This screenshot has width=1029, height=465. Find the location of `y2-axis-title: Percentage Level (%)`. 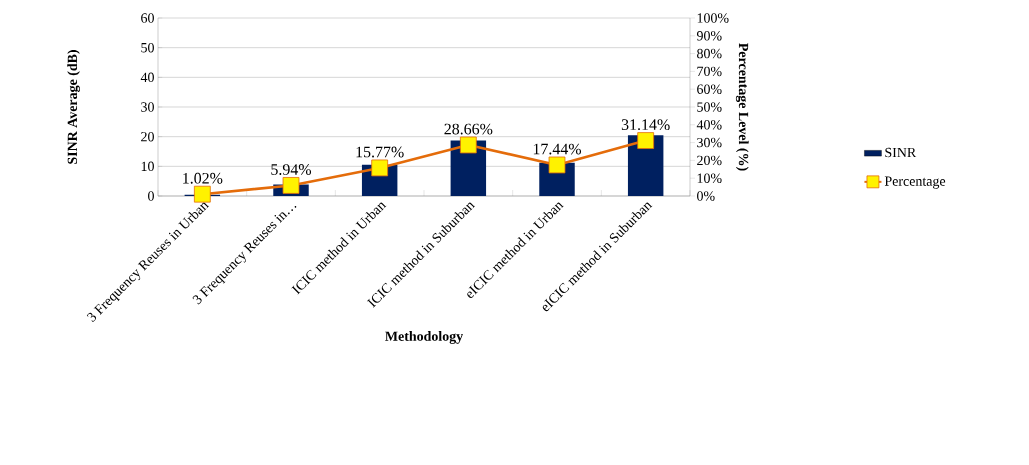

y2-axis-title: Percentage Level (%) is located at coordinates (742, 107).